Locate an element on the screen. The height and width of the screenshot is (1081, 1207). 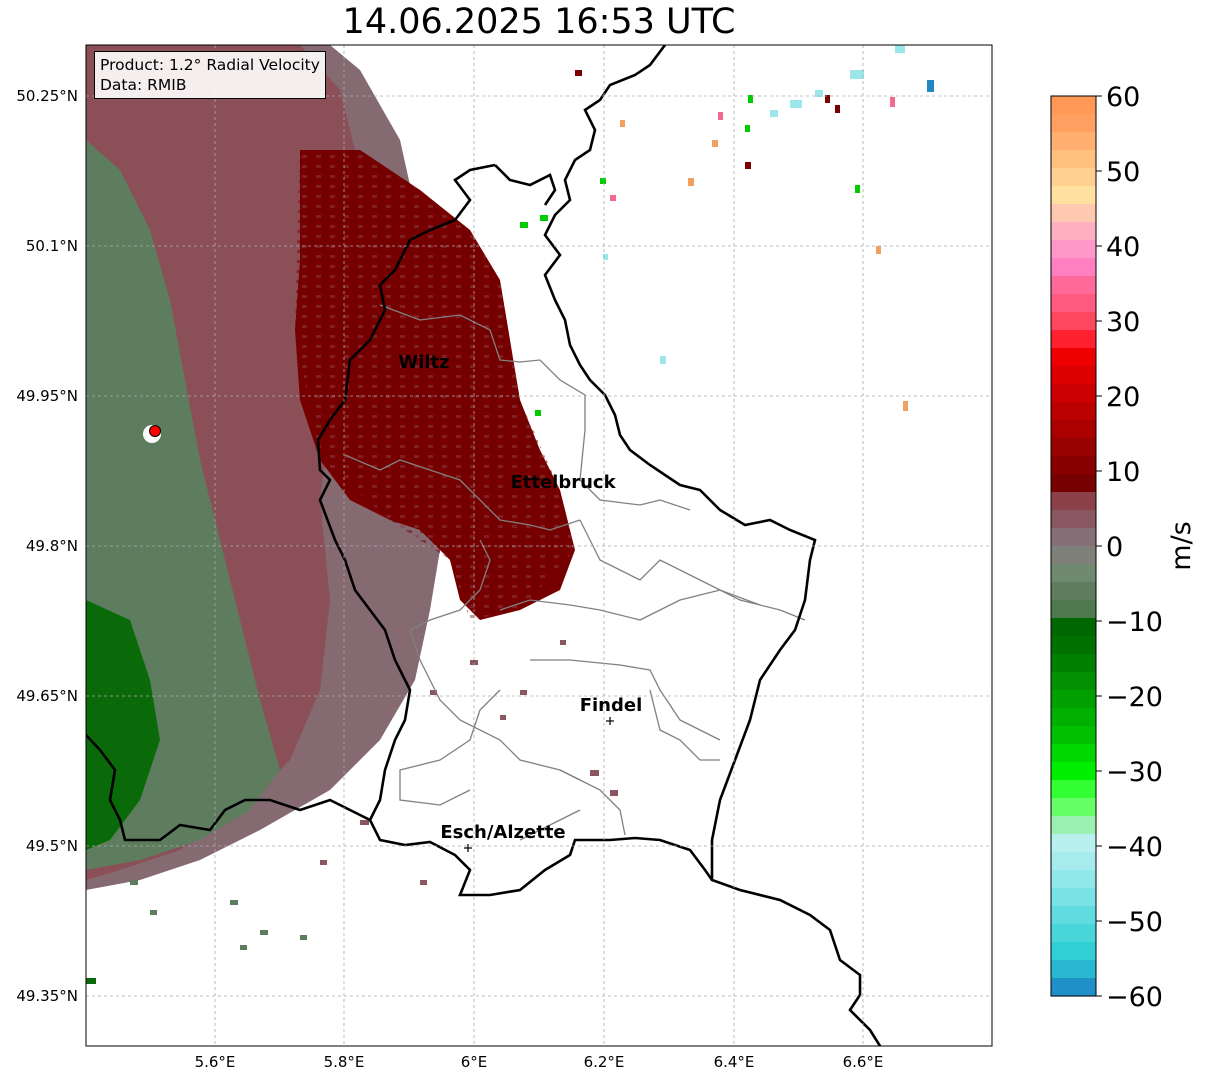
lat-tick: 49.5°N is located at coordinates (52, 846).